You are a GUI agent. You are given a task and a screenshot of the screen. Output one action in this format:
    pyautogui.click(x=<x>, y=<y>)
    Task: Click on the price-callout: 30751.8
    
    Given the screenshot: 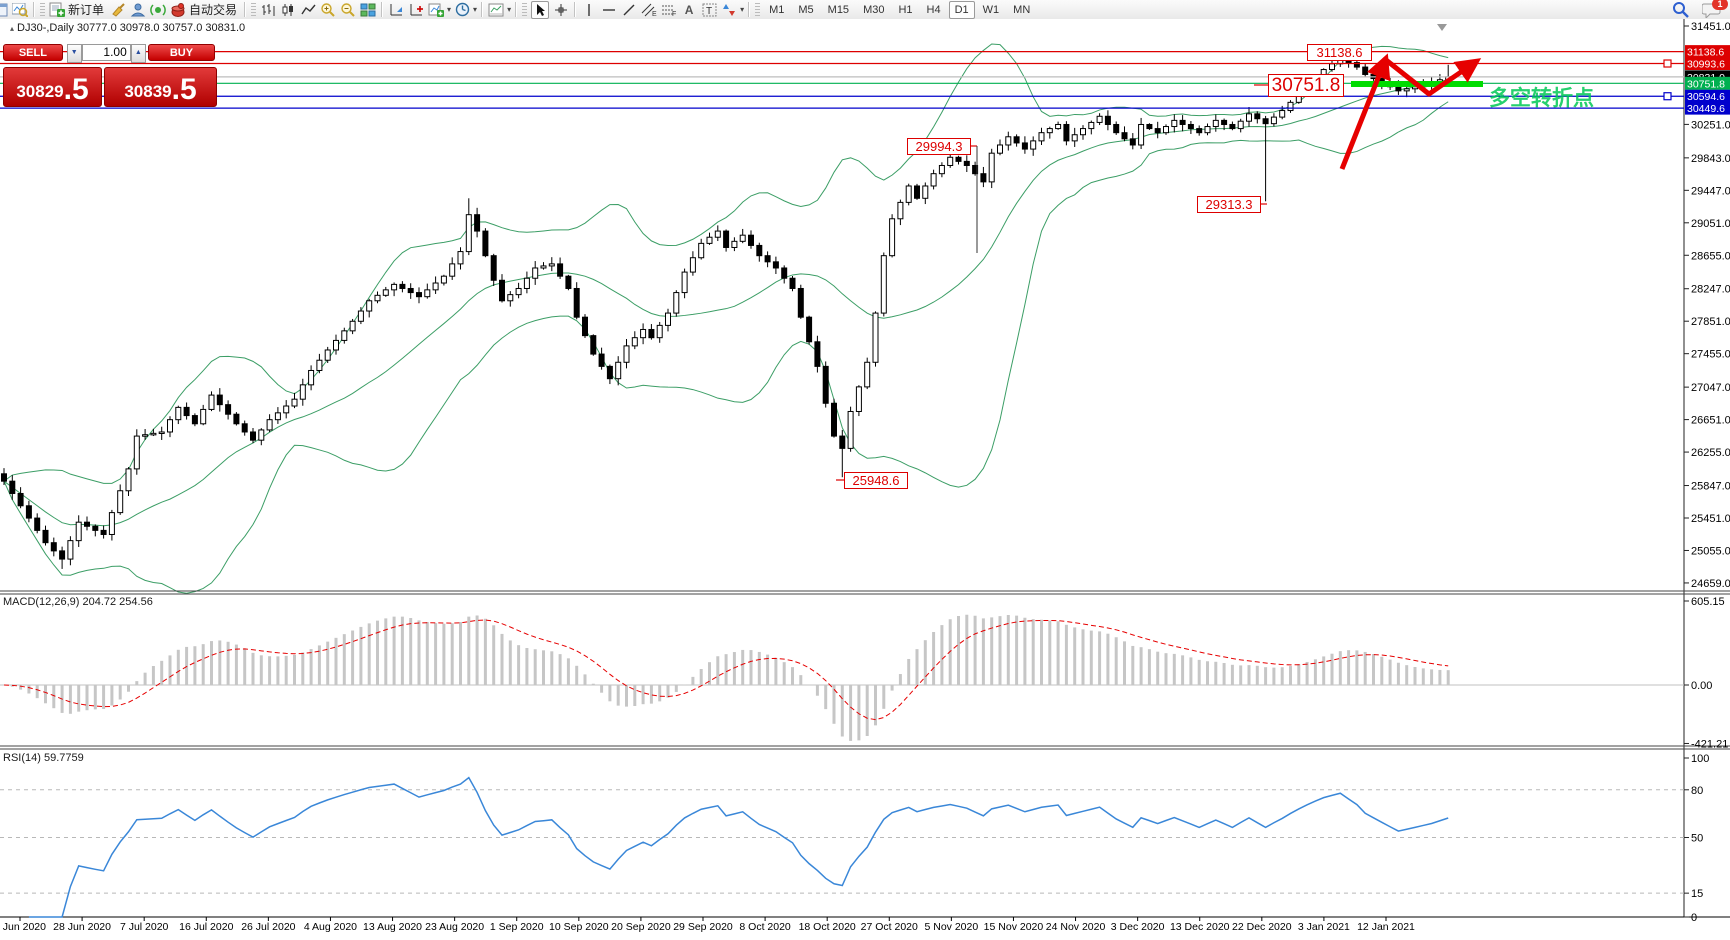 What is the action you would take?
    pyautogui.click(x=1306, y=85)
    